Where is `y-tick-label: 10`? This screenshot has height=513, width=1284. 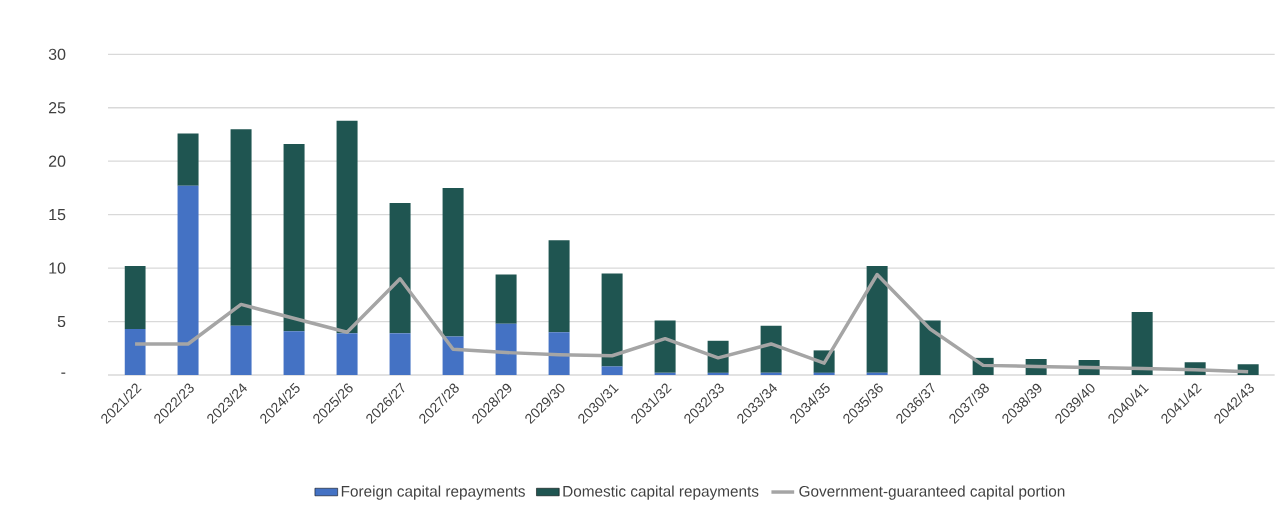 y-tick-label: 10 is located at coordinates (57, 268).